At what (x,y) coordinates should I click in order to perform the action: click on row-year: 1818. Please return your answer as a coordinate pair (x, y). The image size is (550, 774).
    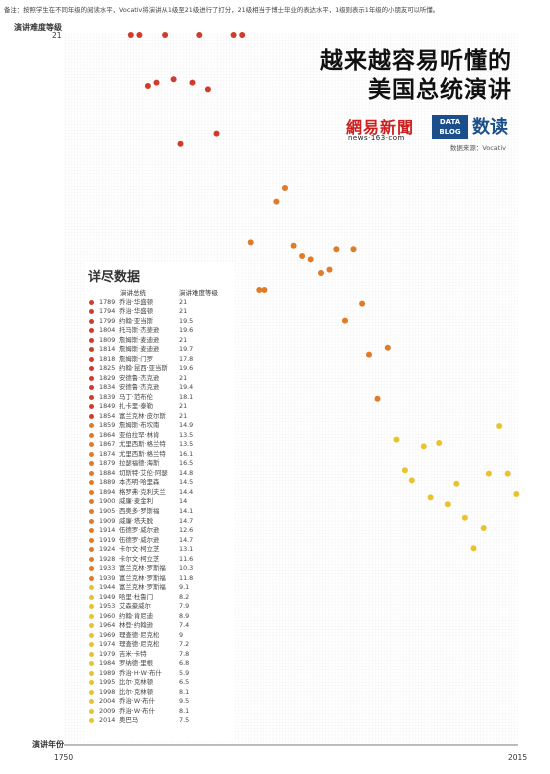
    Looking at the image, I should click on (107, 358).